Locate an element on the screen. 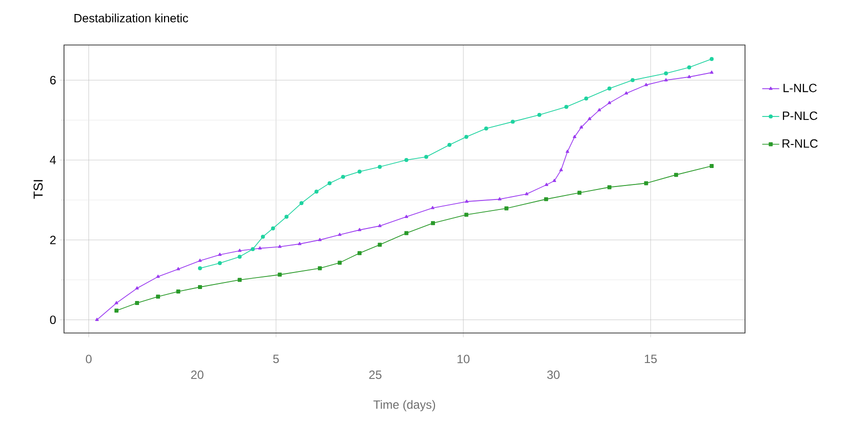 The height and width of the screenshot is (429, 863). legend-label: P-NLC is located at coordinates (800, 116).